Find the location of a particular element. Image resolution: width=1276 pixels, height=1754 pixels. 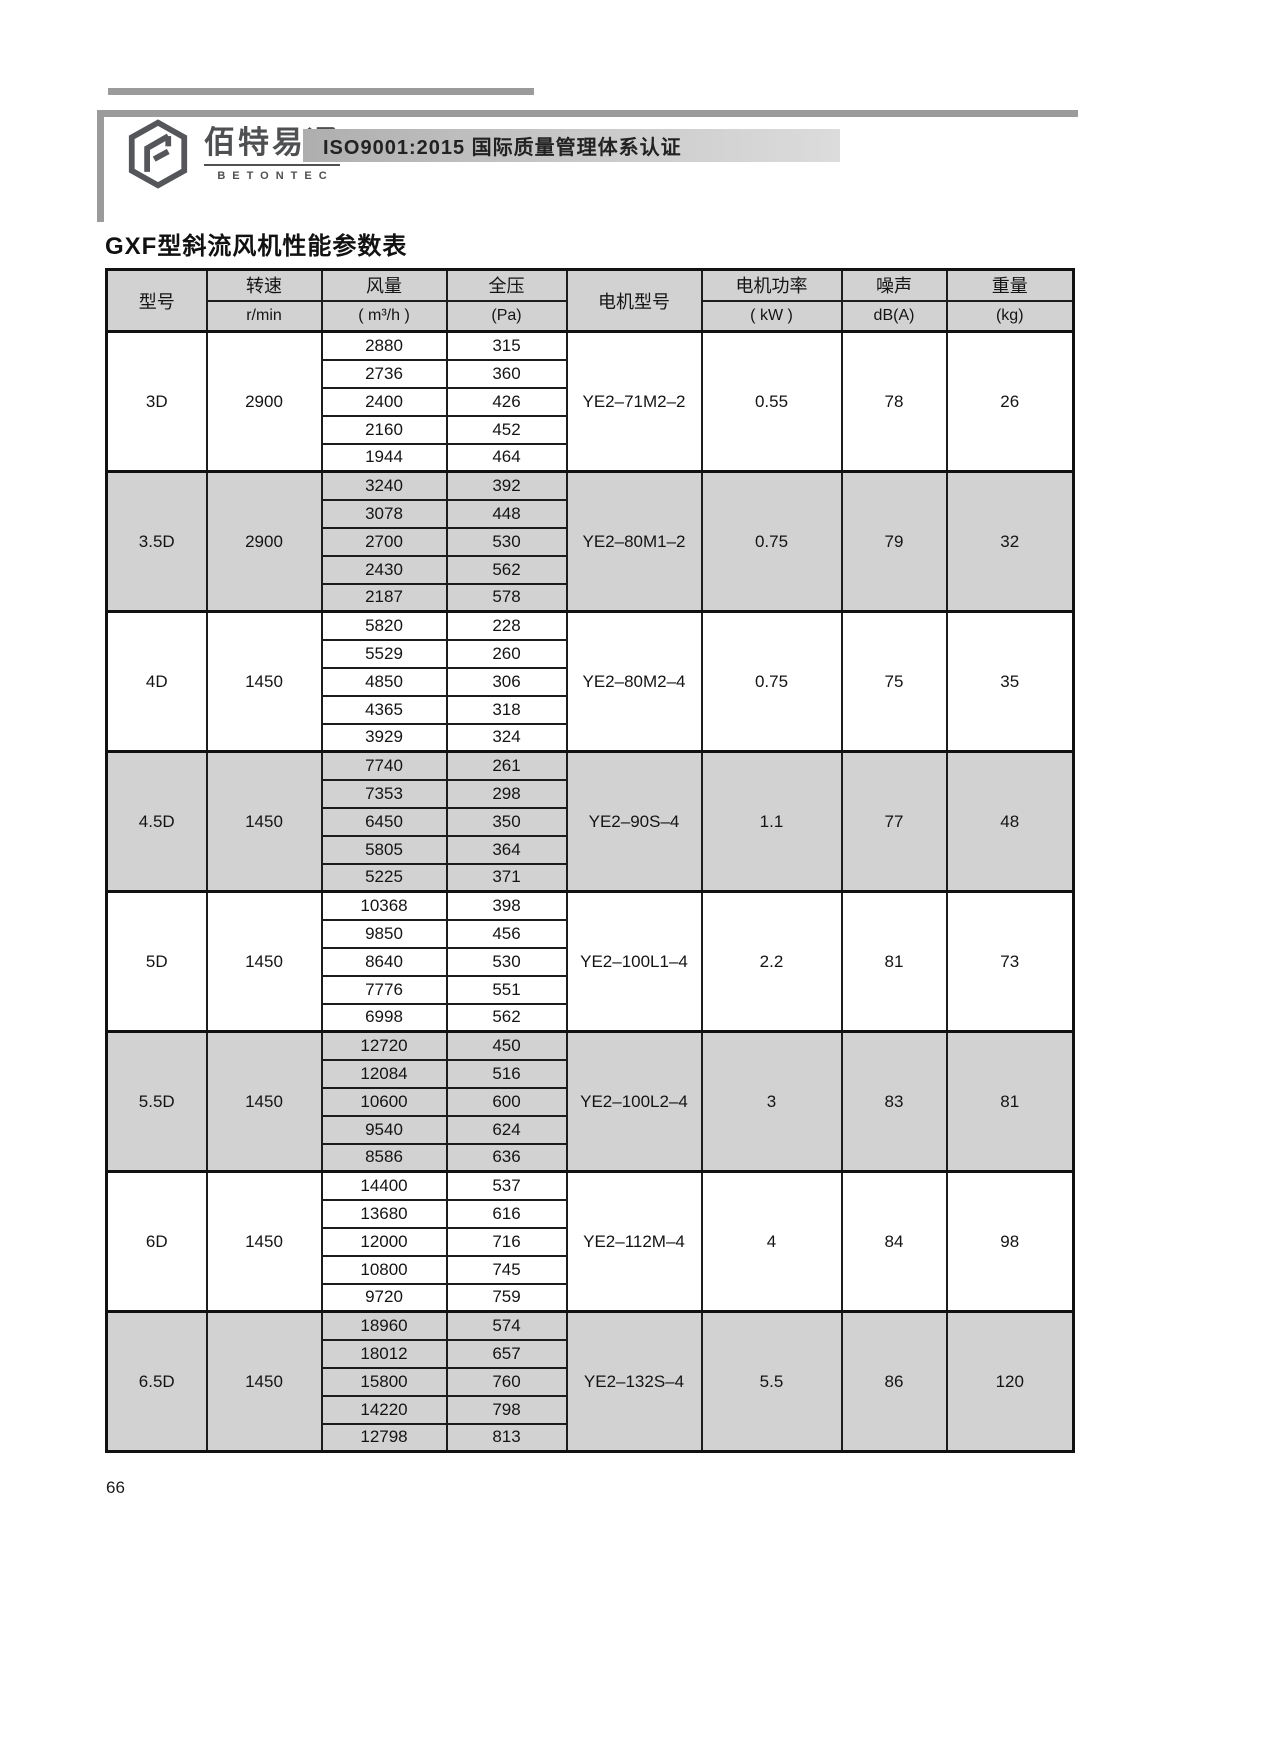

brand-name-en: BETONTEC is located at coordinates (275, 175).